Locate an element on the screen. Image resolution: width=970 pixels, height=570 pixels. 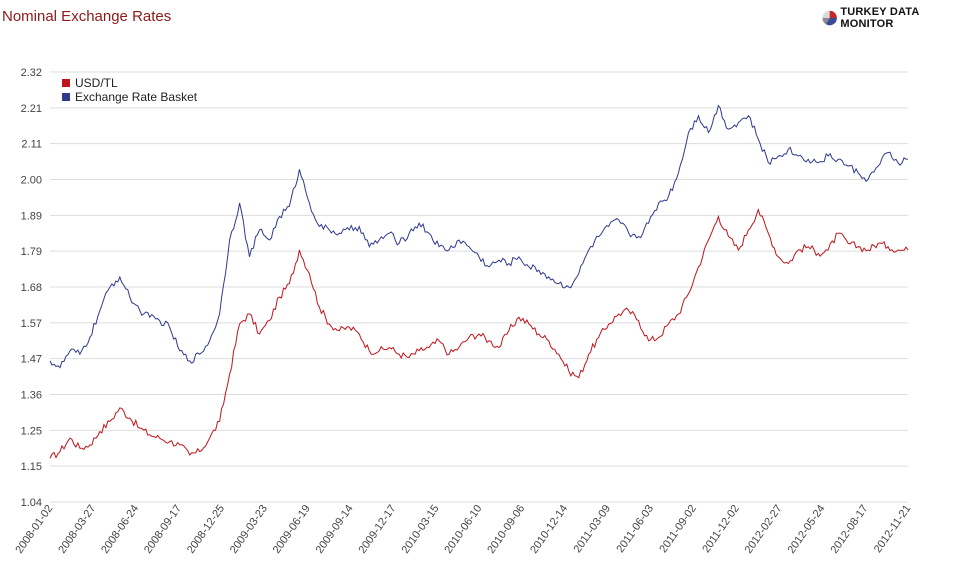
x-tick-label: 2012-02-27 is located at coordinates (764, 529).